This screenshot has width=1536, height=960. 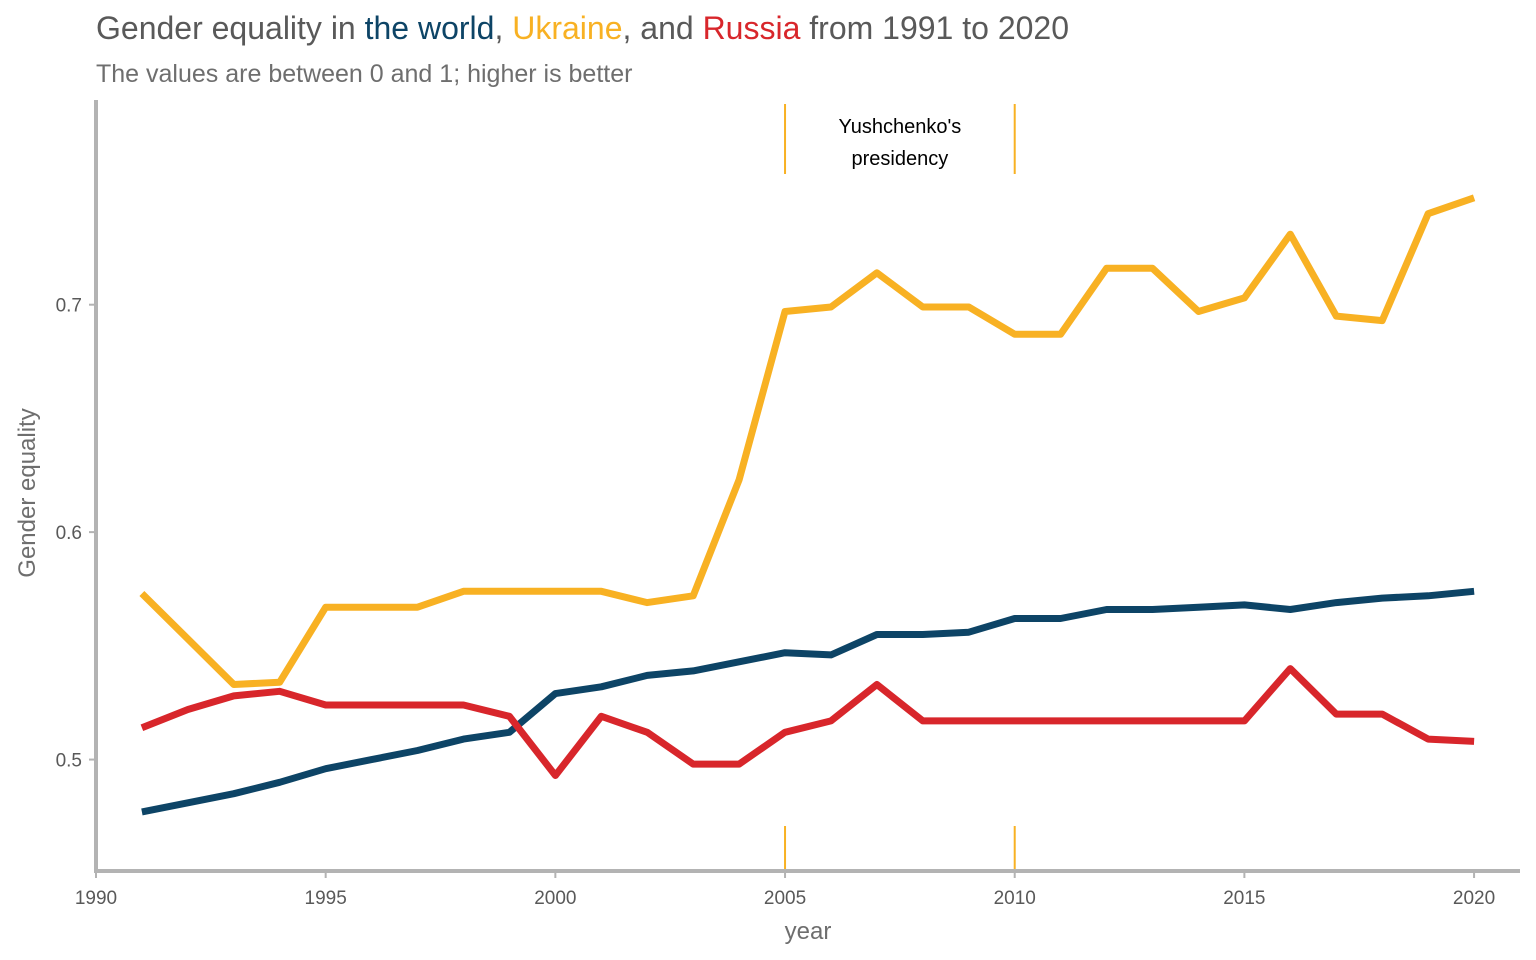 What do you see at coordinates (807, 722) in the screenshot?
I see `series-line-russia` at bounding box center [807, 722].